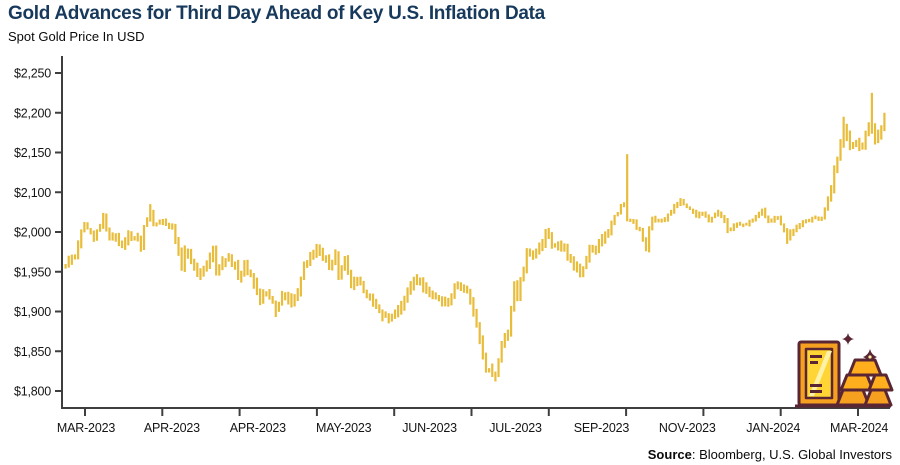  Describe the element at coordinates (773, 428) in the screenshot. I see `x-tick-label: JAN-2024` at that location.